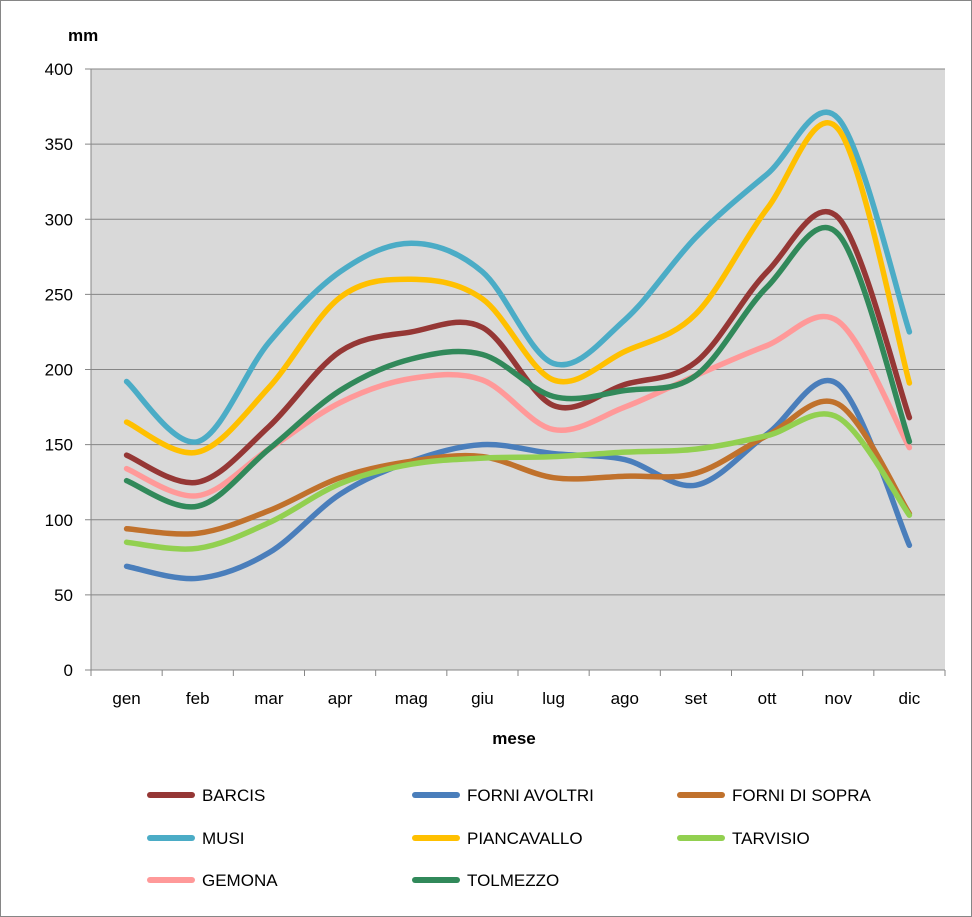  I want to click on x-tick-labels: gen feb mar apr mag giu lug ago set ott nov dic, so click(518, 689).